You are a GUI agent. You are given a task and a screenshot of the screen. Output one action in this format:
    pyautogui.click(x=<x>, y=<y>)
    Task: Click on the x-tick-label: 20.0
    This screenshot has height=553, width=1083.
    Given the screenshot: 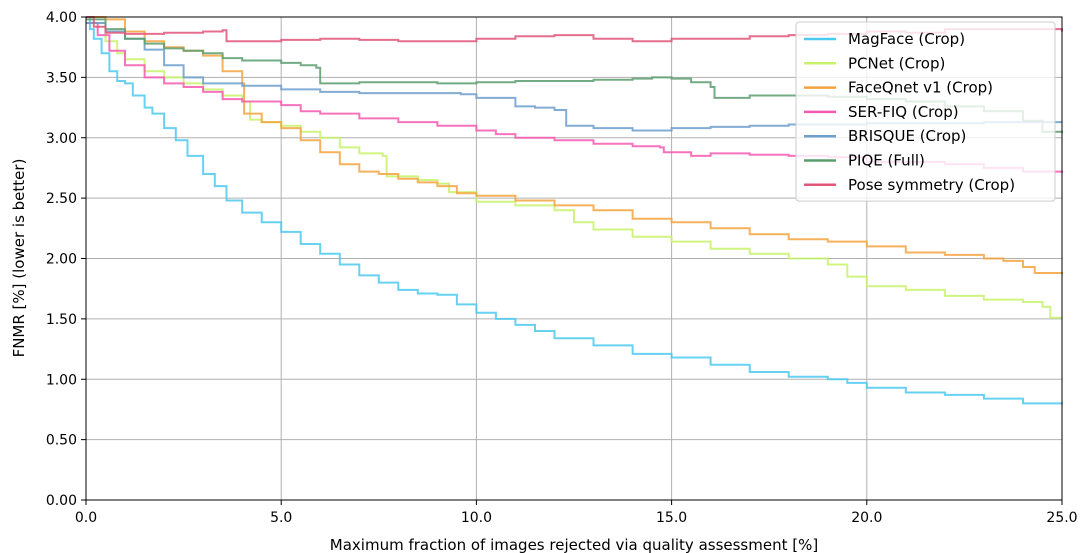 What is the action you would take?
    pyautogui.click(x=866, y=518)
    